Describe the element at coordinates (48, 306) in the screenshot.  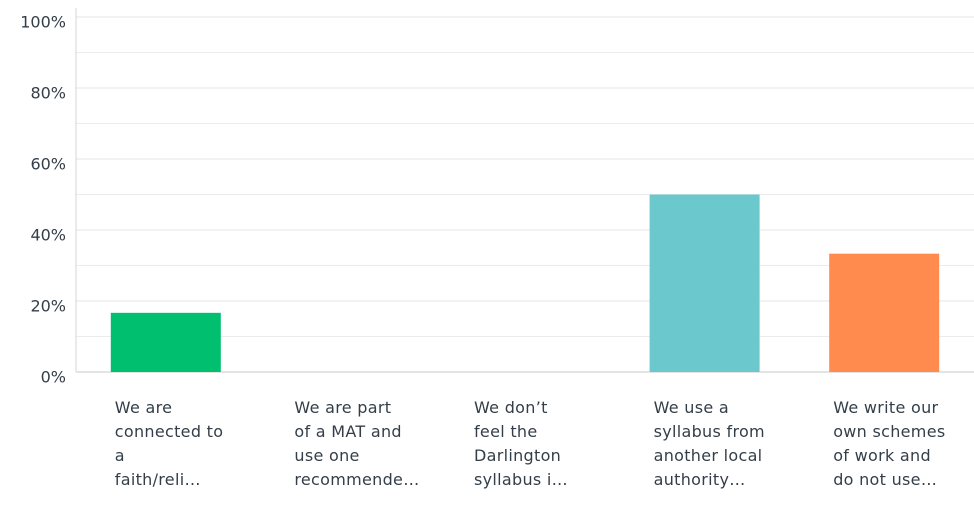
I see `y-tick-label: 20%` at that location.